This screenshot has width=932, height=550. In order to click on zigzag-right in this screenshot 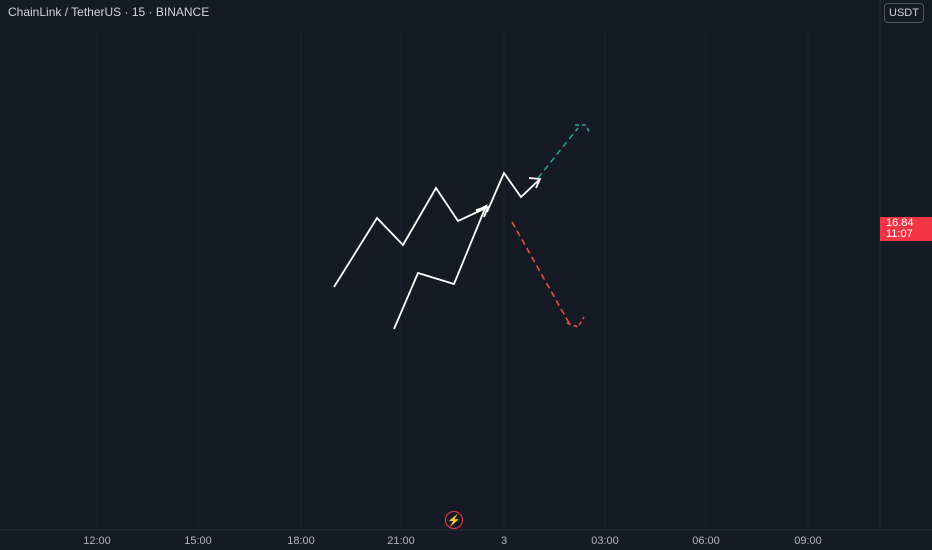, I will do `click(440, 267)`.